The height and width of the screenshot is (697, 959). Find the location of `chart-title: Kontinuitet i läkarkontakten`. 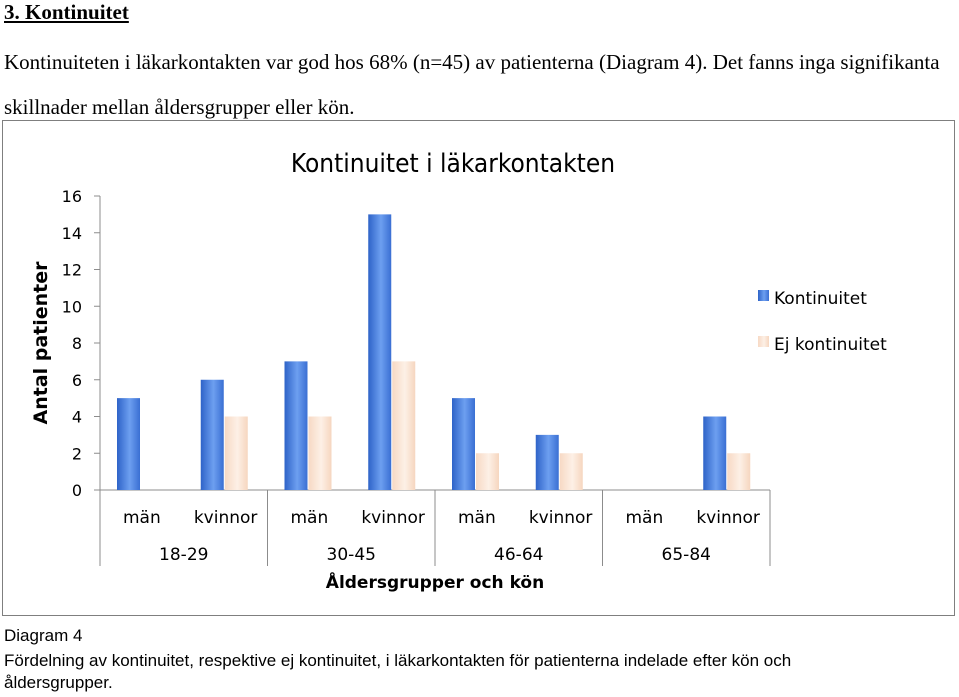

chart-title: Kontinuitet i läkarkontakten is located at coordinates (453, 164).